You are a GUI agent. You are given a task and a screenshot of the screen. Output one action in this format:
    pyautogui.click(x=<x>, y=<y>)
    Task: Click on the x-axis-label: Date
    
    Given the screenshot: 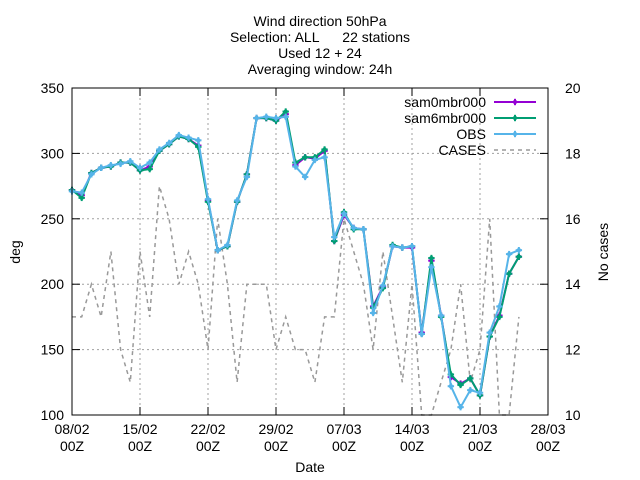 What is the action you would take?
    pyautogui.click(x=310, y=467)
    